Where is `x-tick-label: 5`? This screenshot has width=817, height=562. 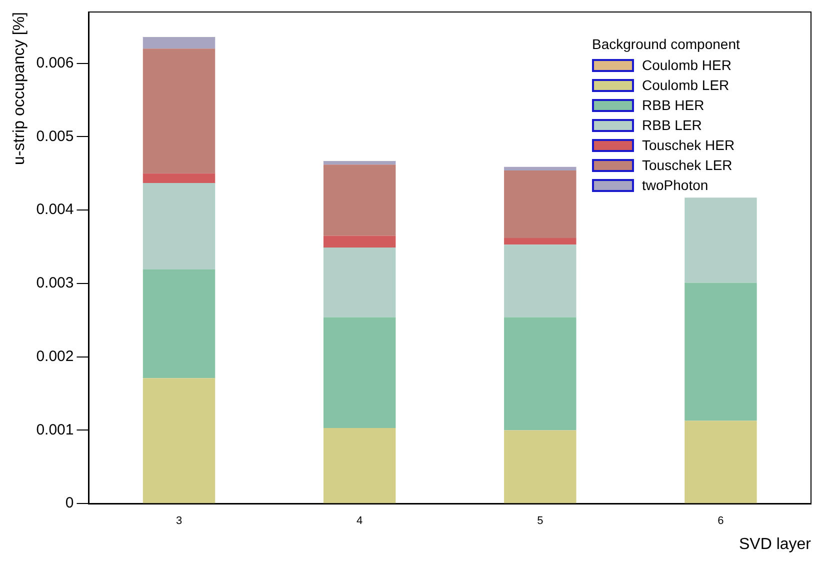 x-tick-label: 5 is located at coordinates (540, 521).